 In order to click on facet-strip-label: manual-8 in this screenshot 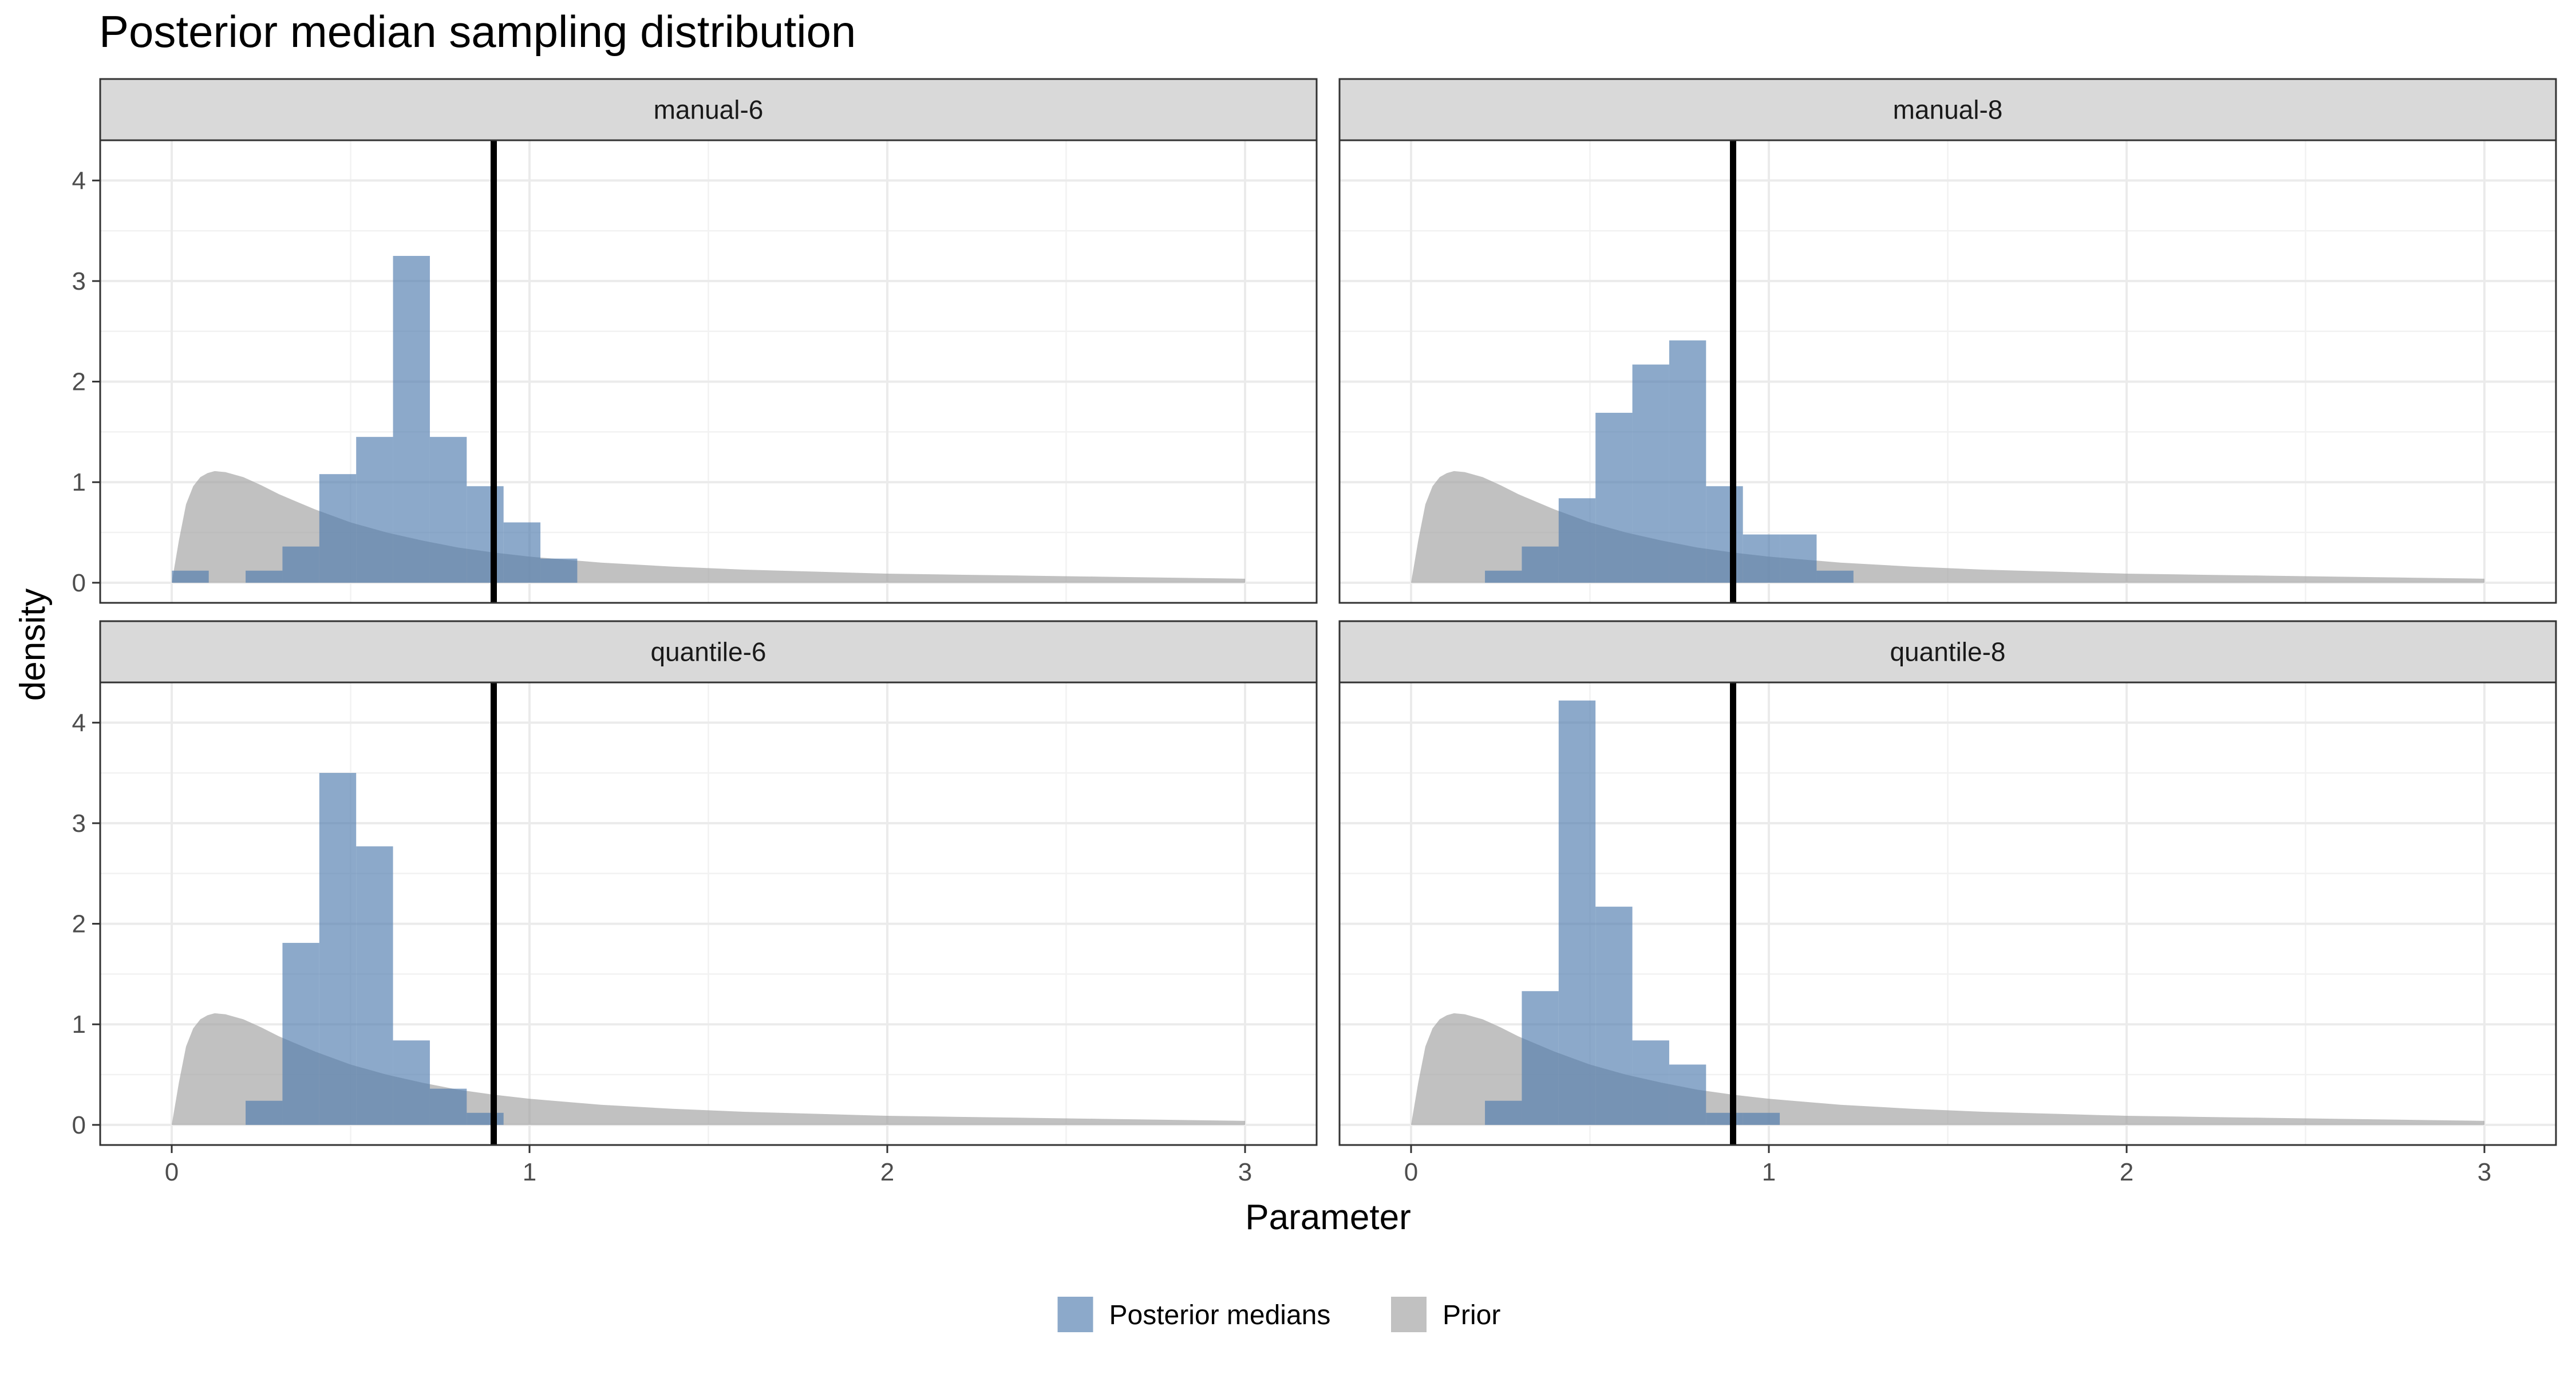, I will do `click(1948, 110)`.